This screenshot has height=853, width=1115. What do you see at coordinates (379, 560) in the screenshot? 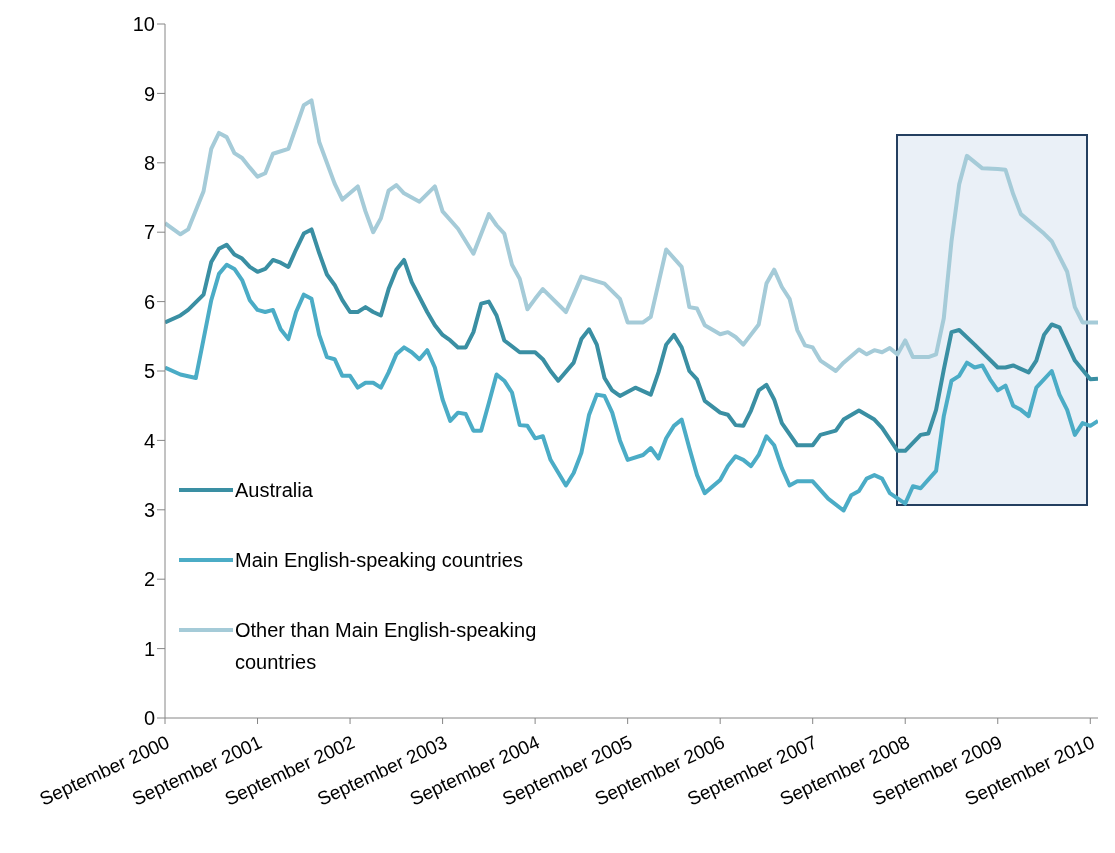
I see `legend-label: Main English-speaking countries` at bounding box center [379, 560].